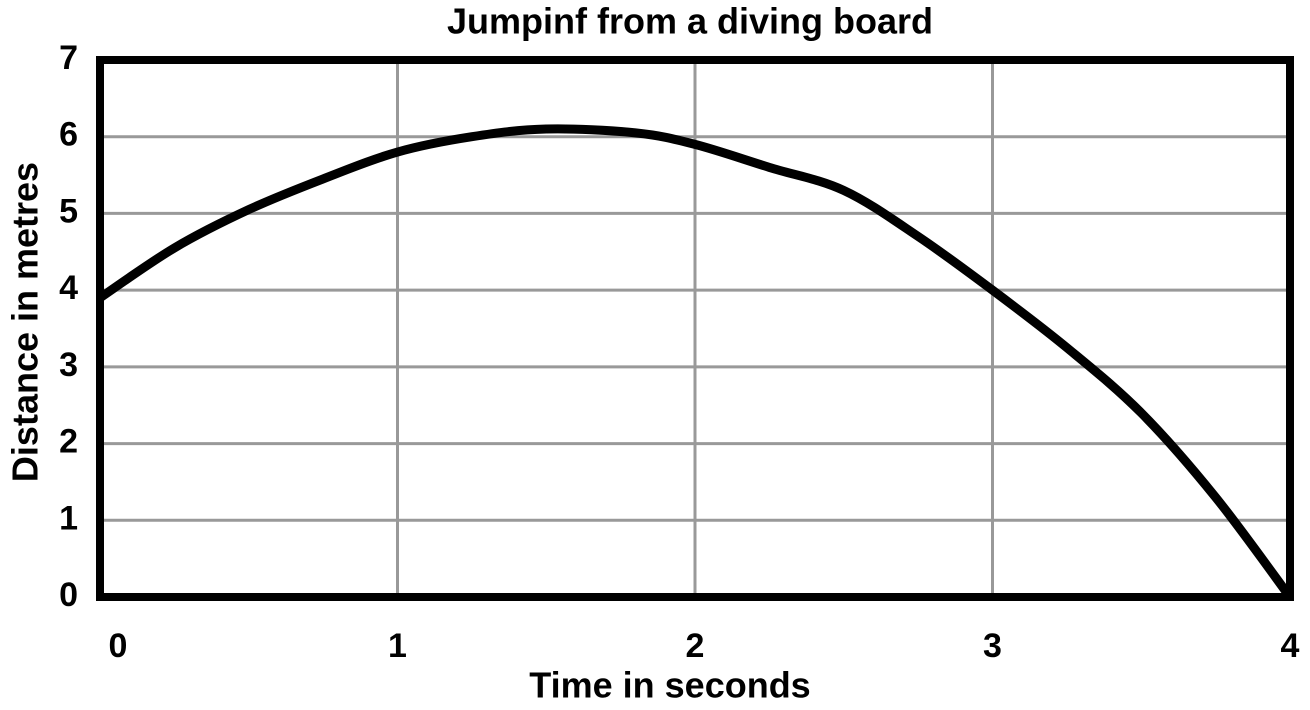 The image size is (1310, 710). Describe the element at coordinates (669, 685) in the screenshot. I see `x-axis-label: Time in seconds` at that location.